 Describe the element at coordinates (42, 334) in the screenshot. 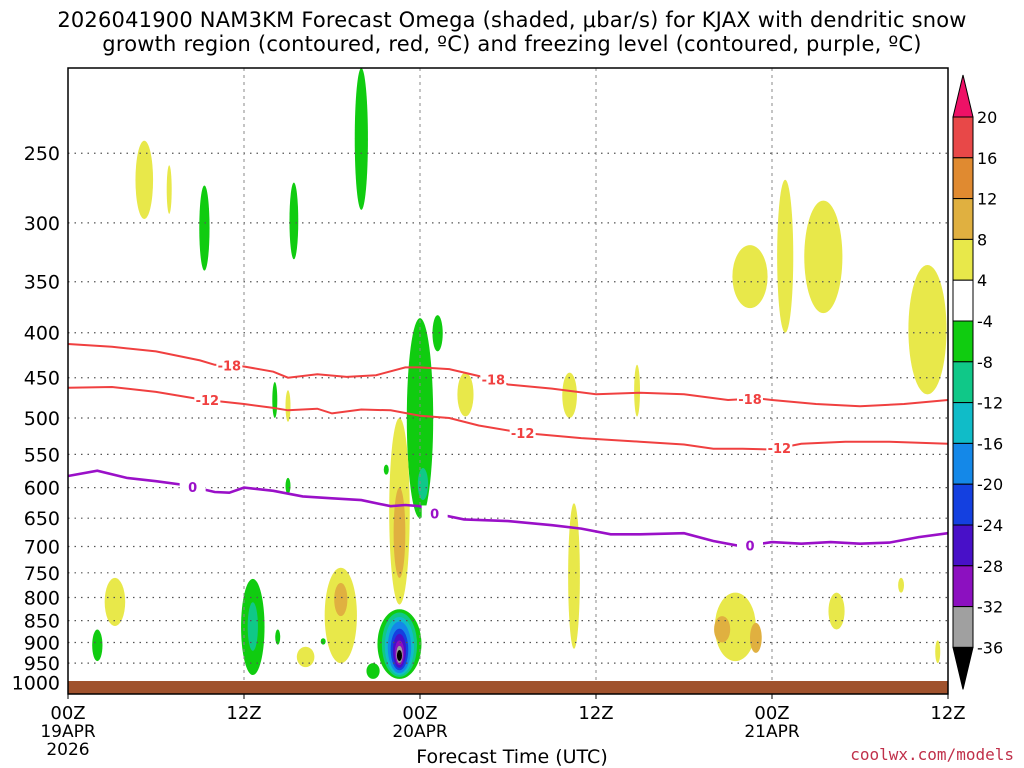

I see `y-tick-400: 400` at that location.